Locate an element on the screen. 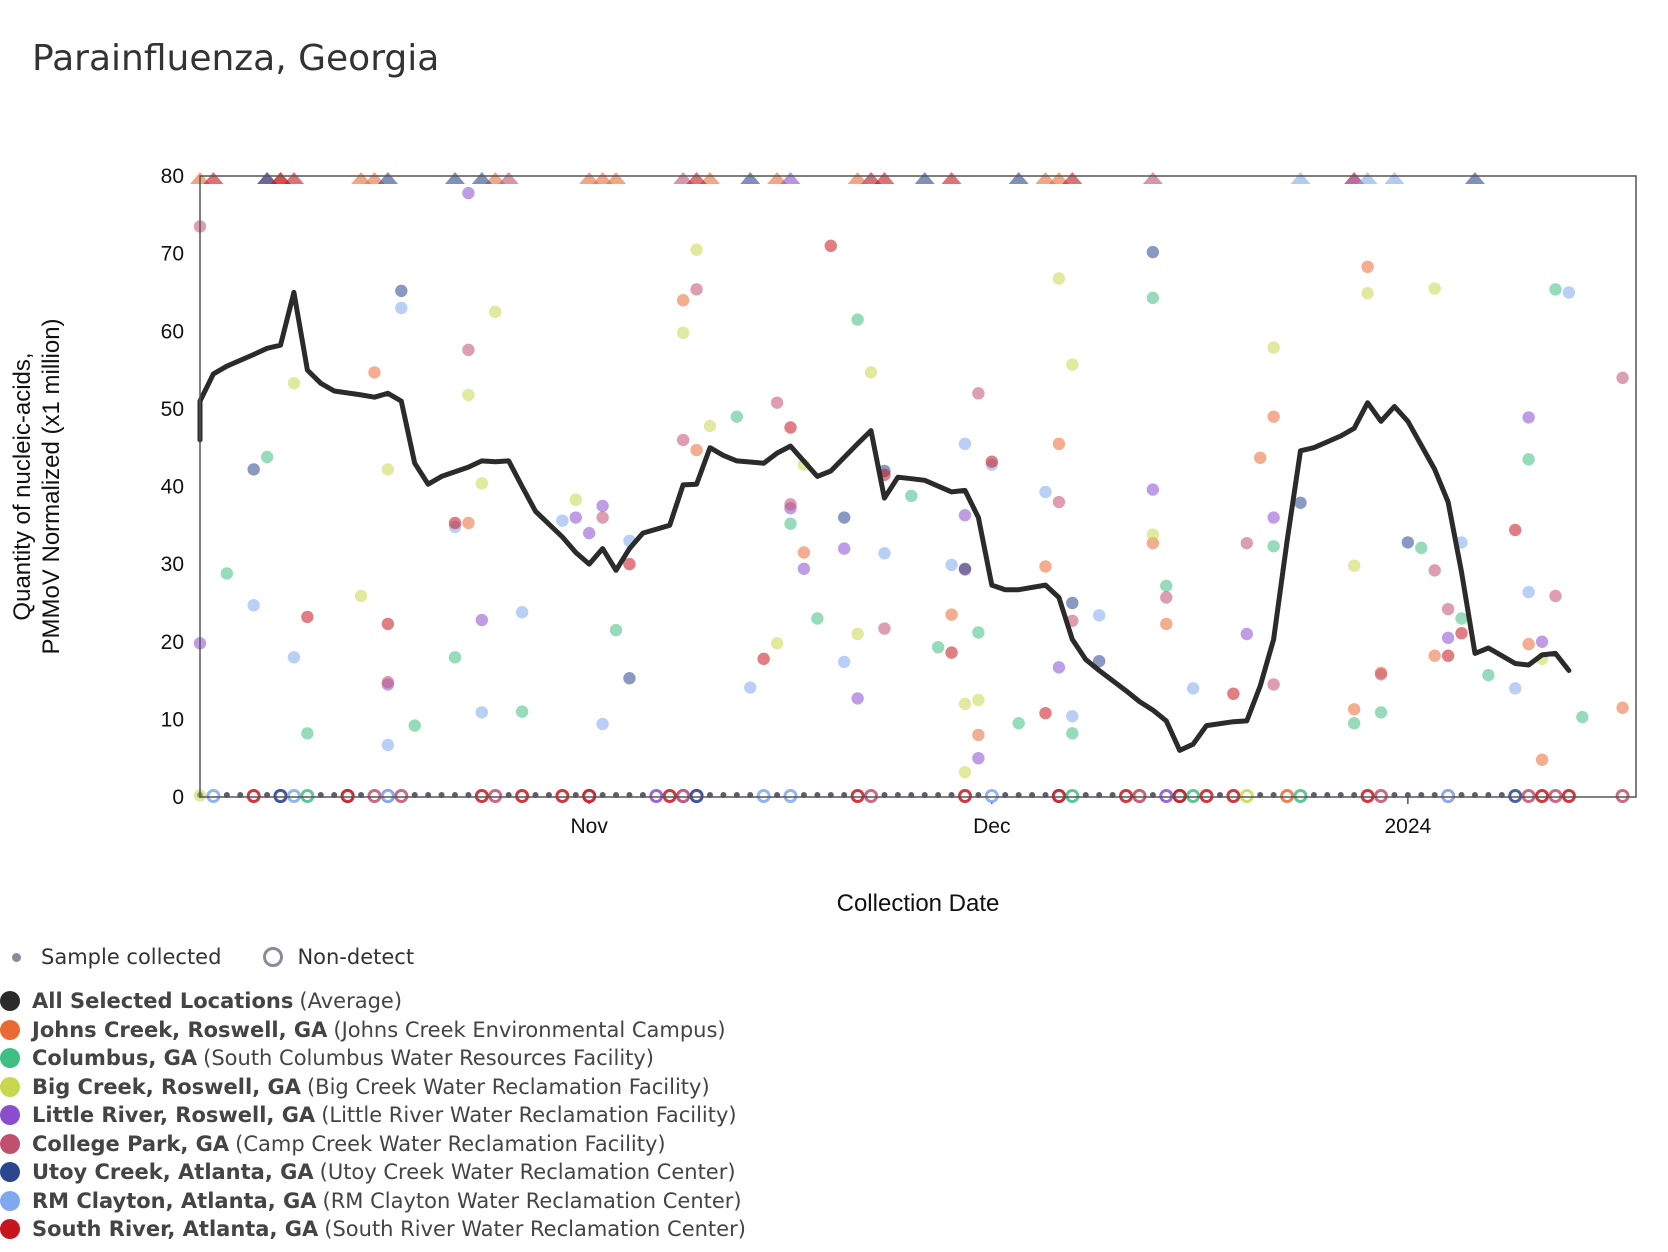 This screenshot has height=1252, width=1668. y-tick-label: 20 is located at coordinates (172, 642).